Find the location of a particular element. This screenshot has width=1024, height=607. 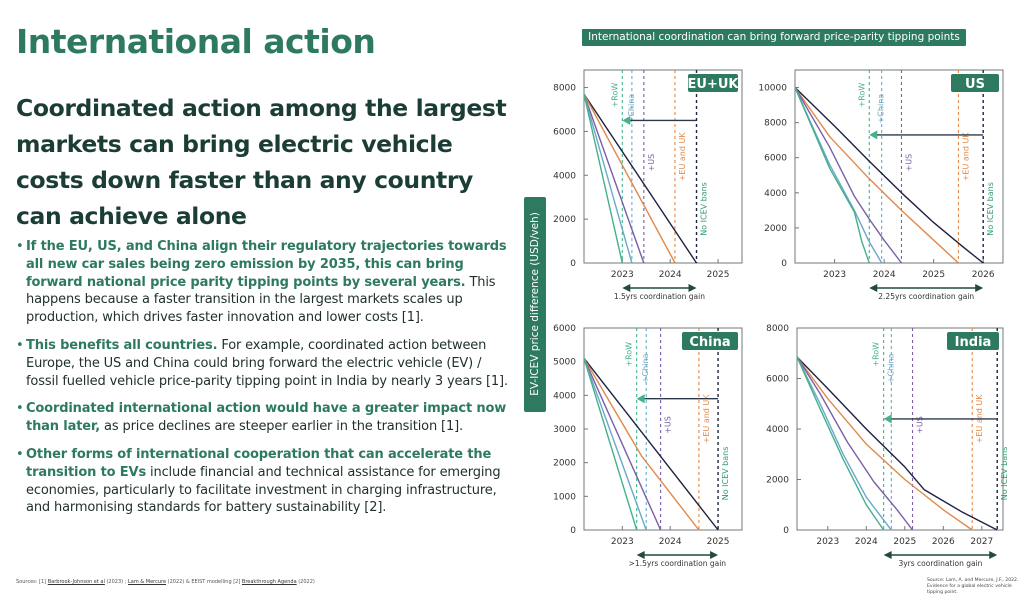

y-tick-label: 10000 is located at coordinates (772, 89).